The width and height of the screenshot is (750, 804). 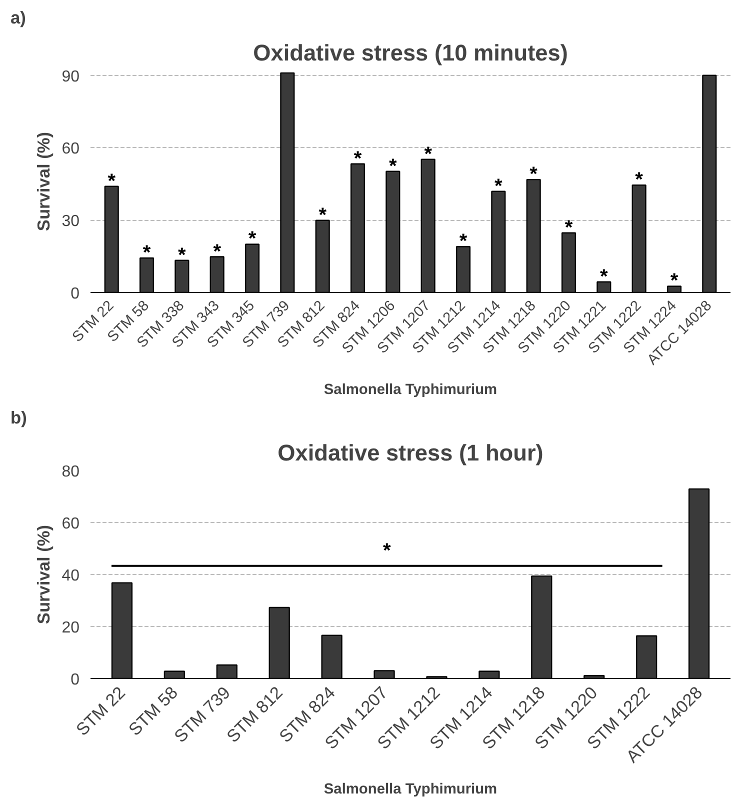 I want to click on y-tick-label: 30, so click(x=71, y=221).